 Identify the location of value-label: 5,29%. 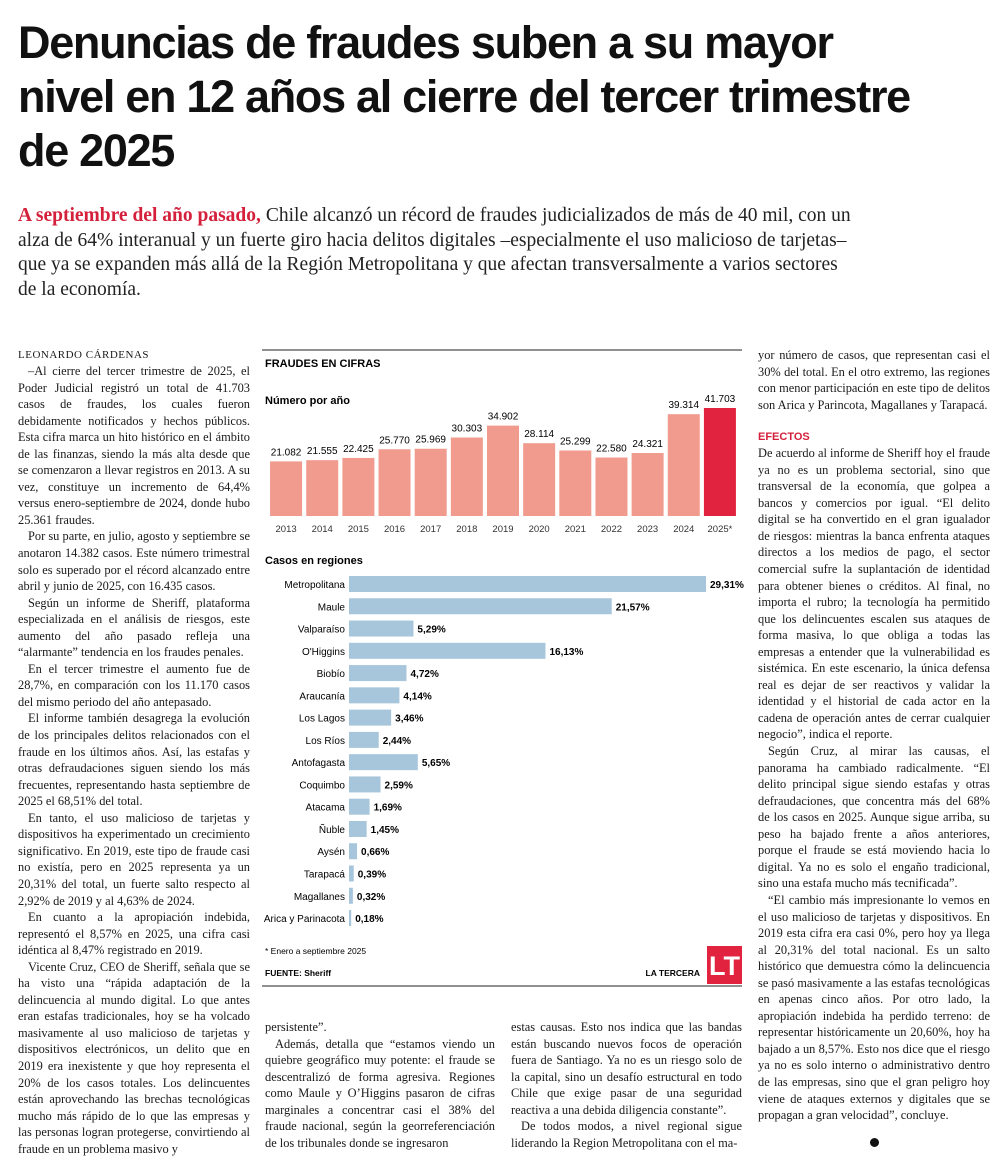
(431, 630).